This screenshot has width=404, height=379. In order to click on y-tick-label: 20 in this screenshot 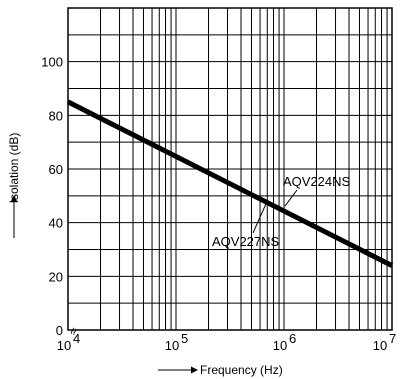, I will do `click(56, 276)`.